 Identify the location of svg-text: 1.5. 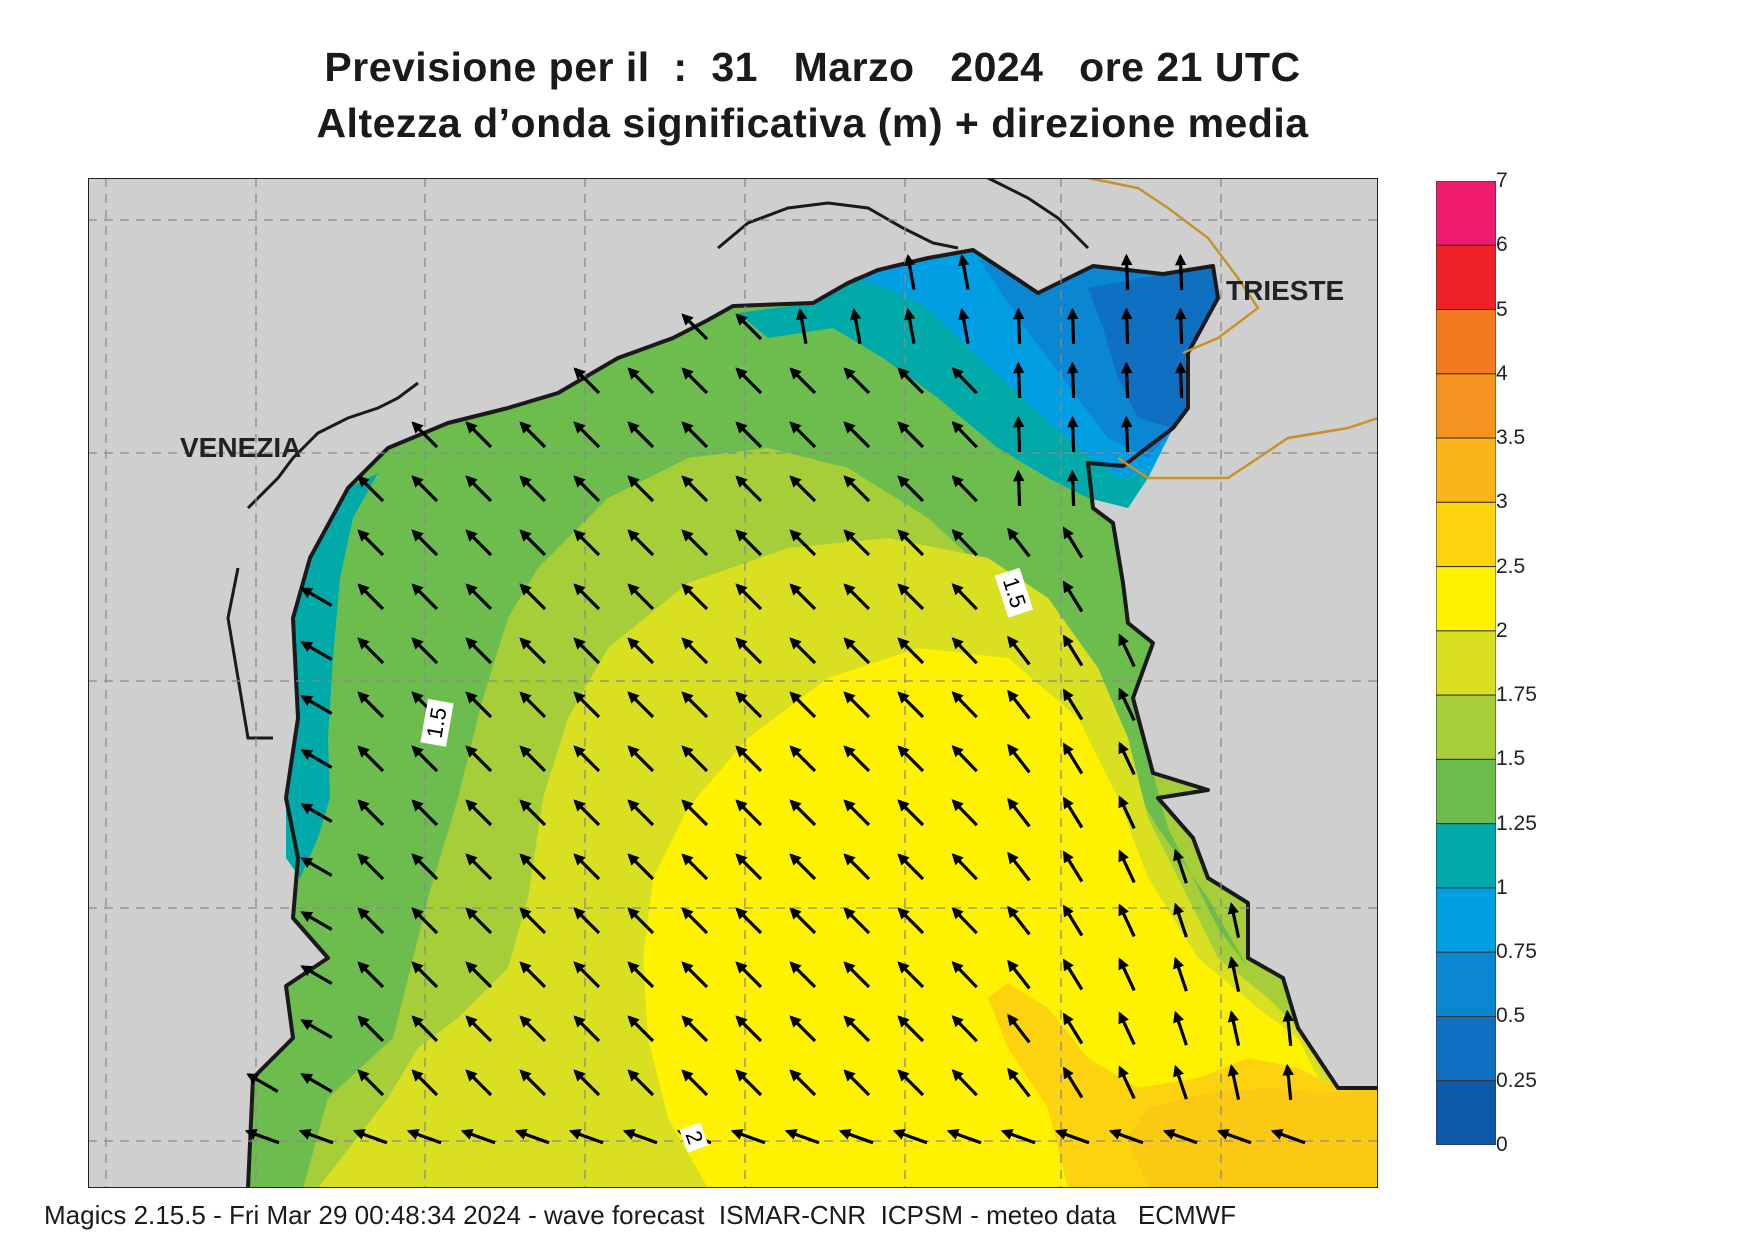
(437, 723).